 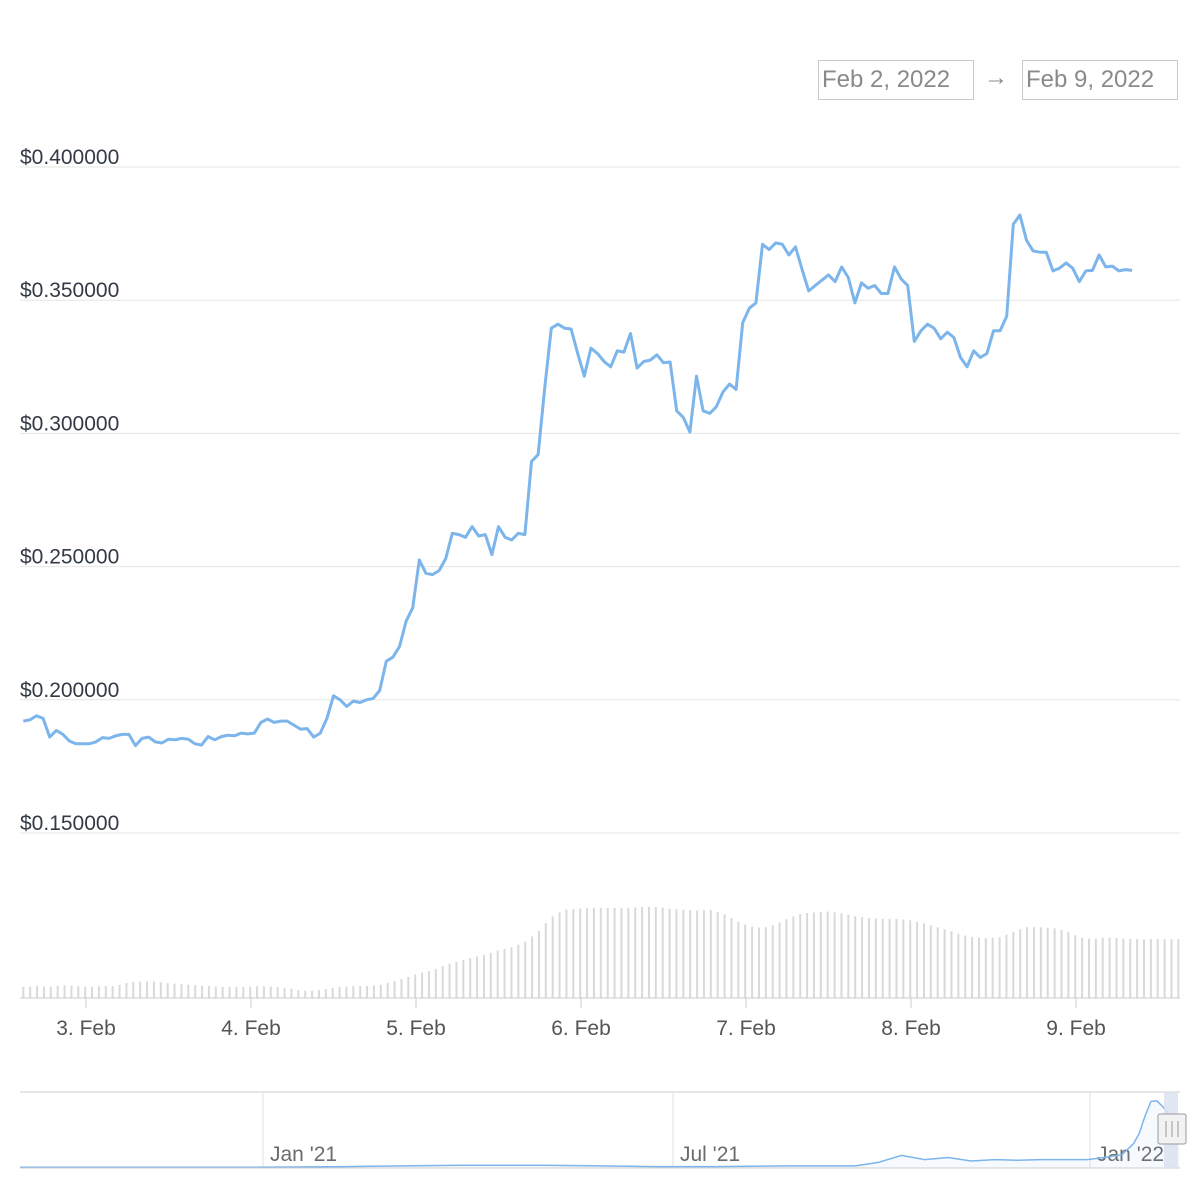 I want to click on y-tick-label: $0.200000, so click(x=69, y=690).